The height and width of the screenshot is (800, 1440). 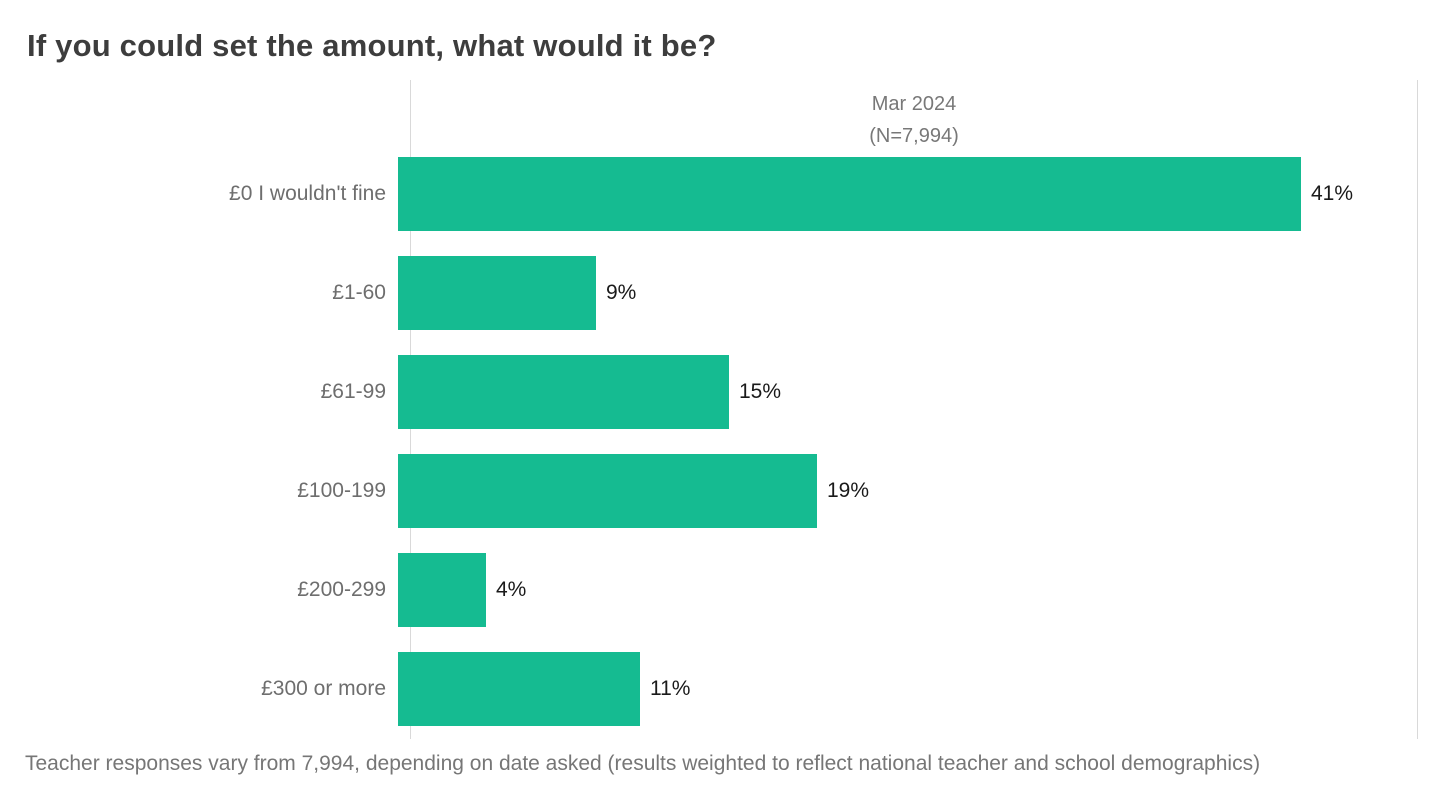 I want to click on value-label: 41%, so click(x=1332, y=193).